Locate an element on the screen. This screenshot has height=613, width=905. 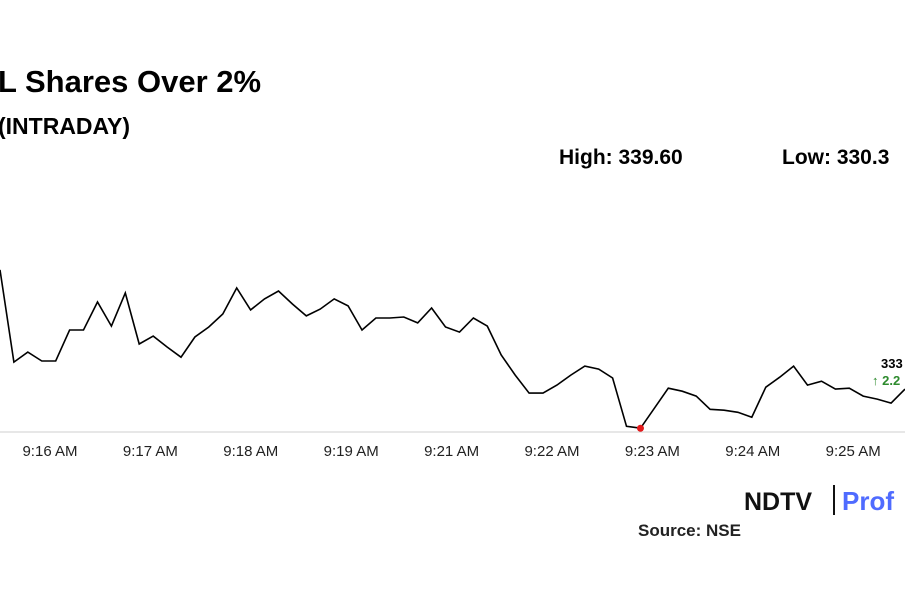
x-tick-label: 9:25 AM is located at coordinates (853, 451).